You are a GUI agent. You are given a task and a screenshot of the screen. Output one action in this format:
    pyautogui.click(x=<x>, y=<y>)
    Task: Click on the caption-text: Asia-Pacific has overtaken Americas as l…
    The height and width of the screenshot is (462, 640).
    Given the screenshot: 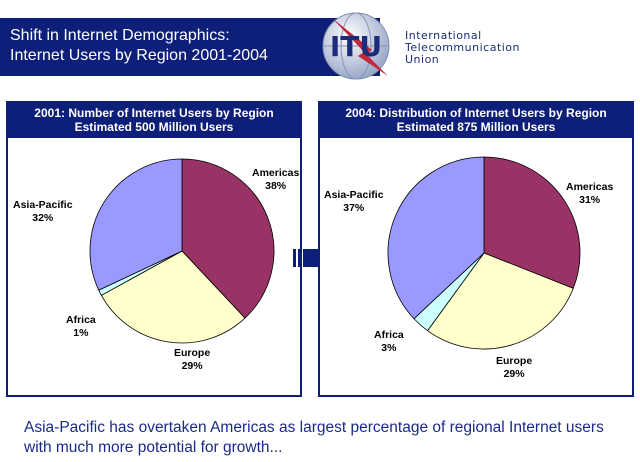 What is the action you would take?
    pyautogui.click(x=314, y=437)
    